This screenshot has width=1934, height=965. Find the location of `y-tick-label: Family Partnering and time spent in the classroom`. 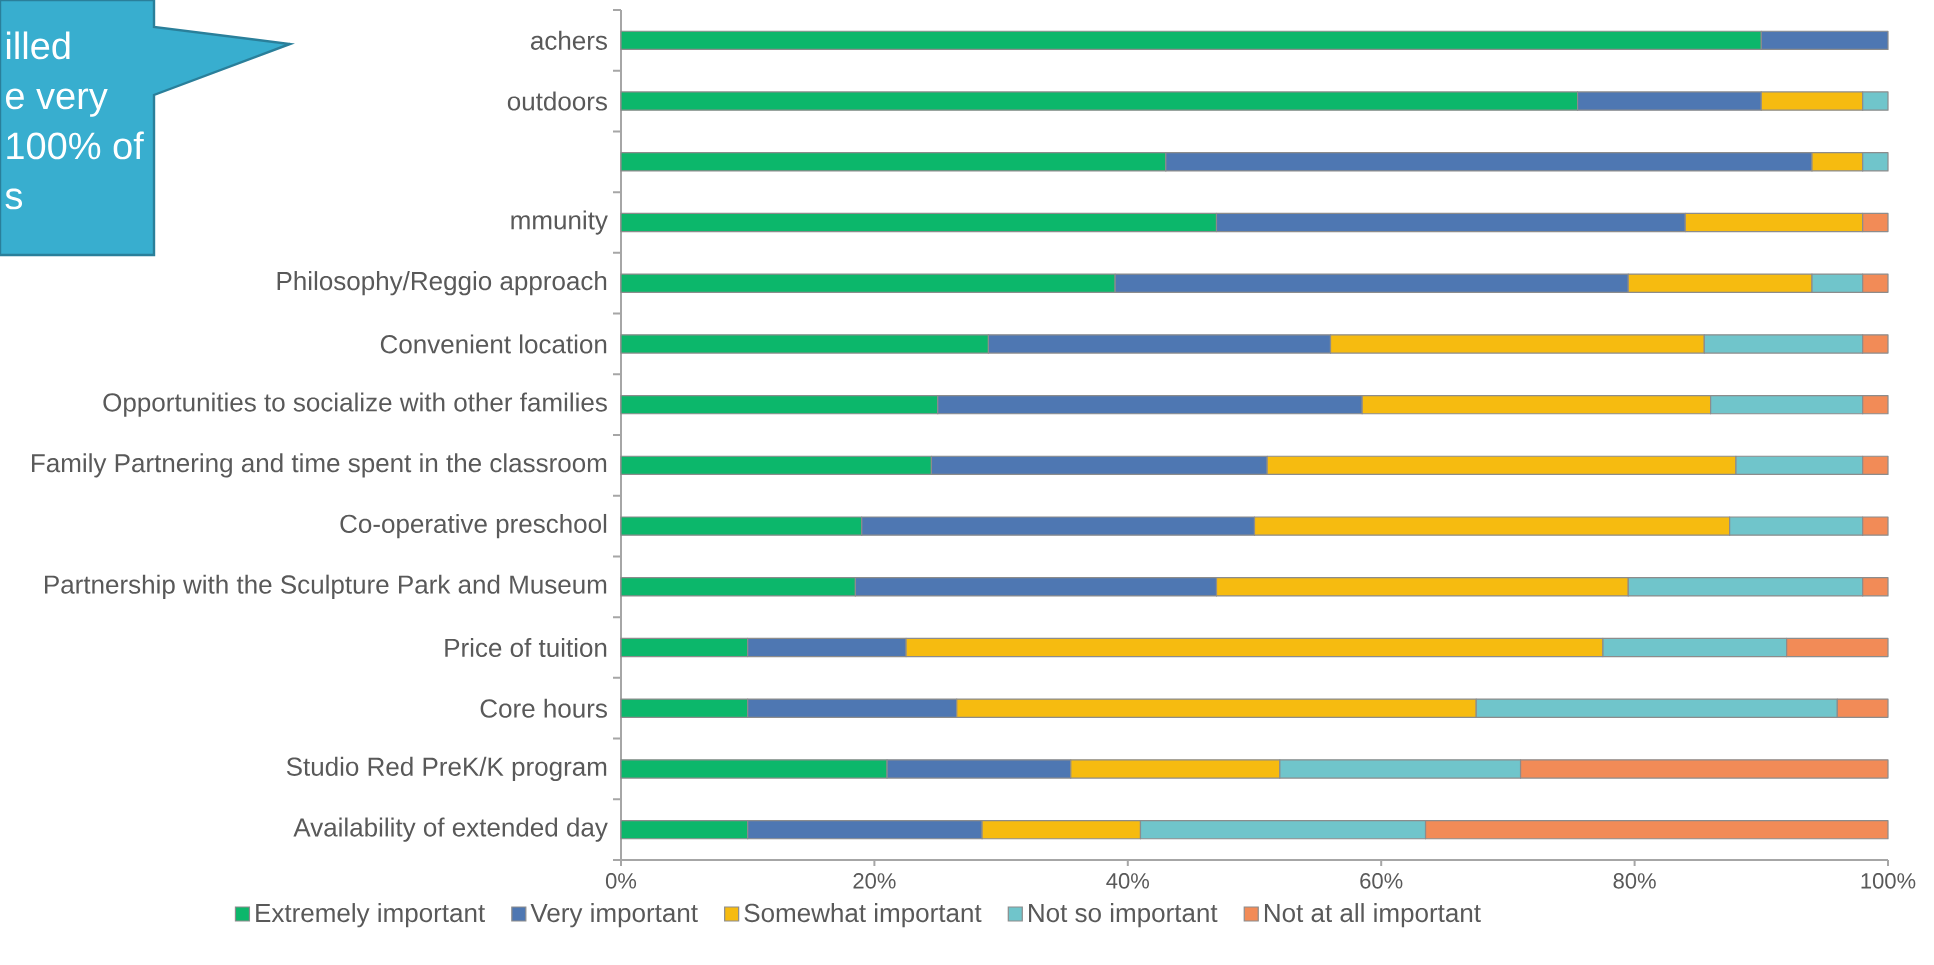

y-tick-label: Family Partnering and time spent in the classroom is located at coordinates (319, 465).